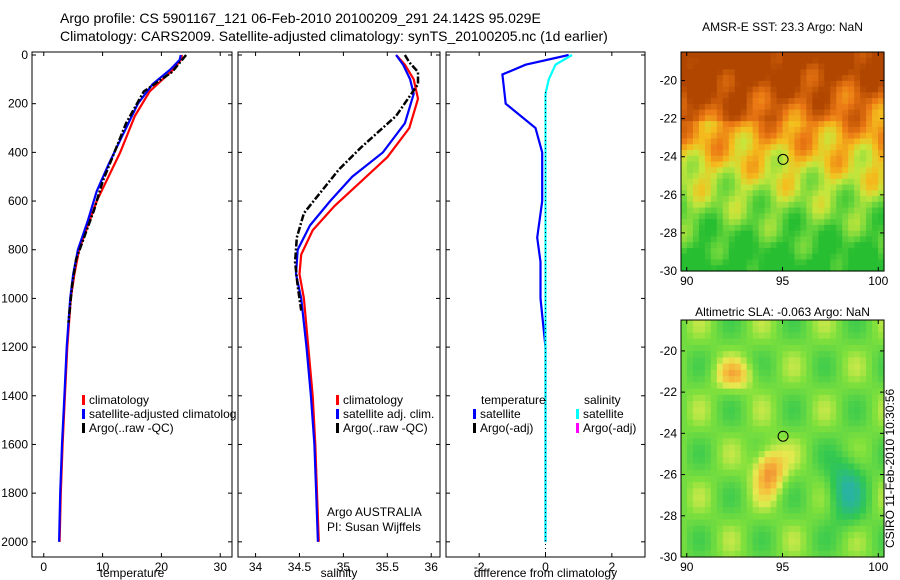 The height and width of the screenshot is (580, 900). I want to click on map-x-tick-label: 90, so click(687, 567).